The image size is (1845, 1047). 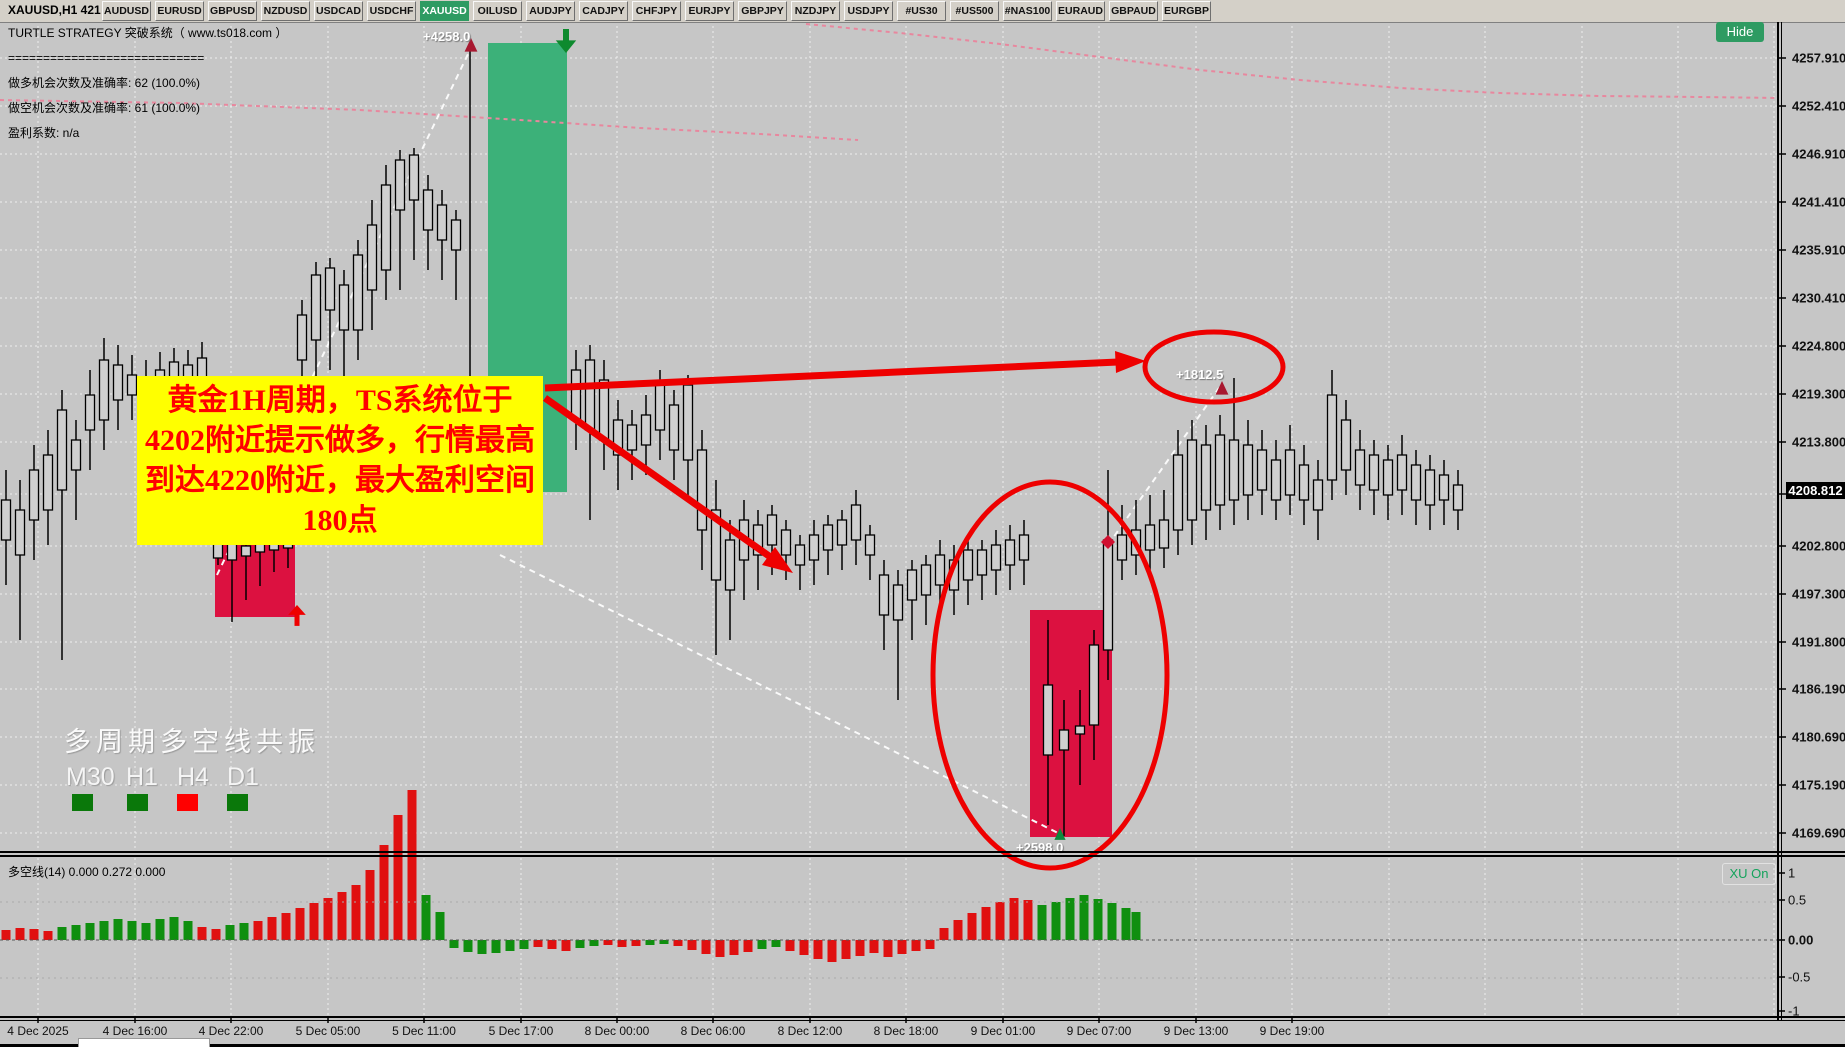 What do you see at coordinates (779, 694) in the screenshot?
I see `trendline` at bounding box center [779, 694].